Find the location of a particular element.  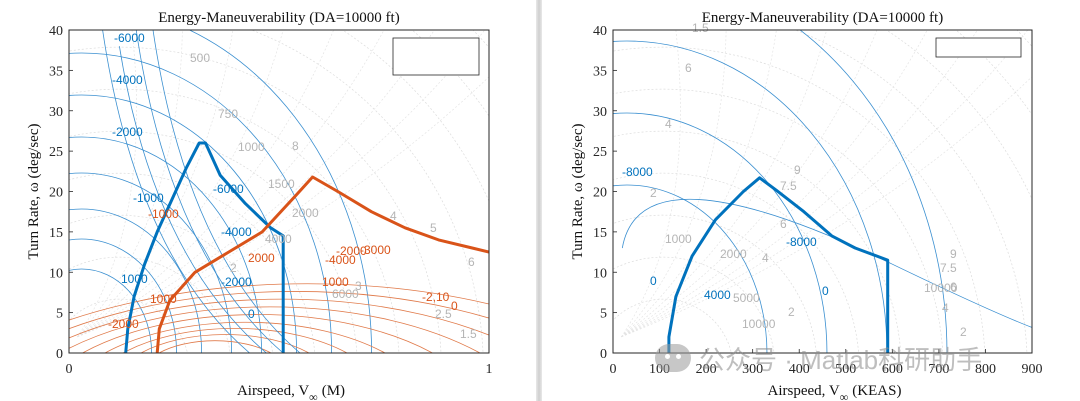

orange-contour-label: -2000 is located at coordinates (123, 324).